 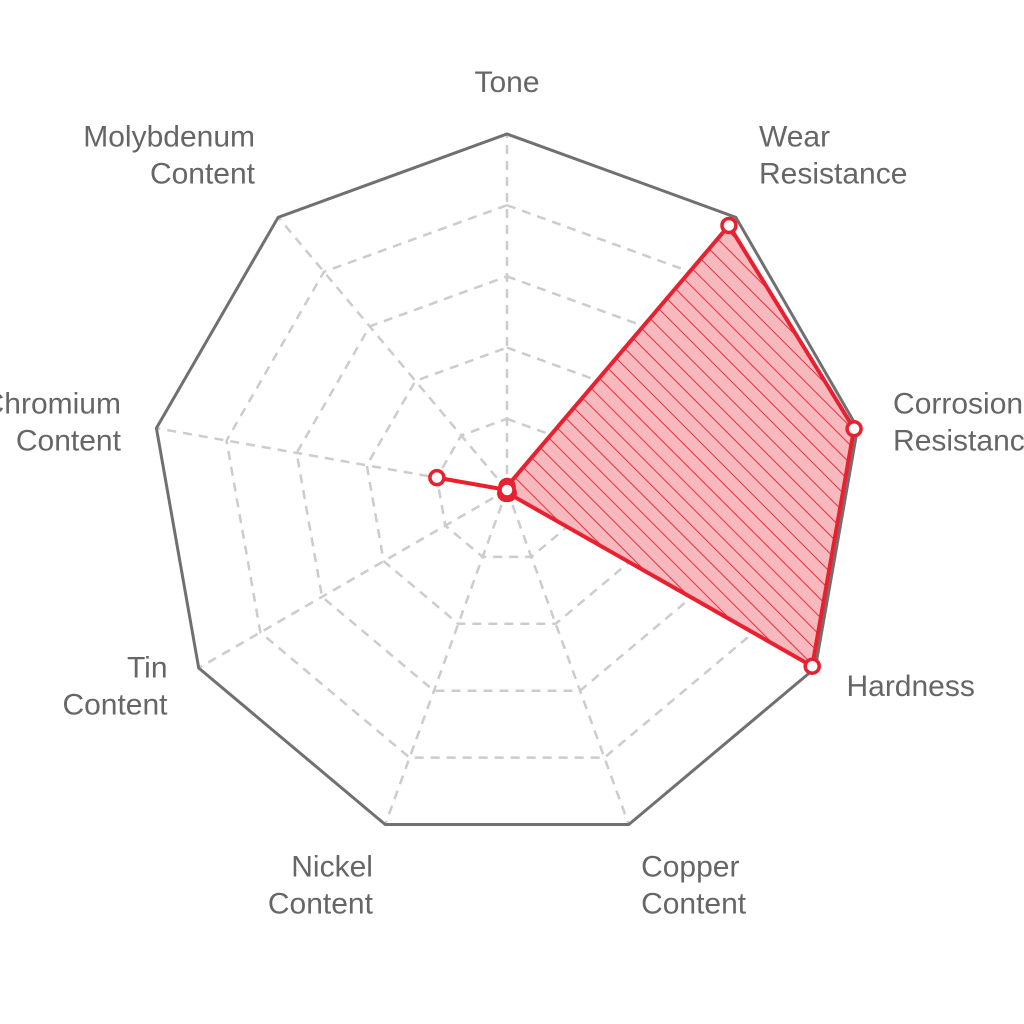 I want to click on axis-label-7-line-1: Content, so click(x=69, y=440).